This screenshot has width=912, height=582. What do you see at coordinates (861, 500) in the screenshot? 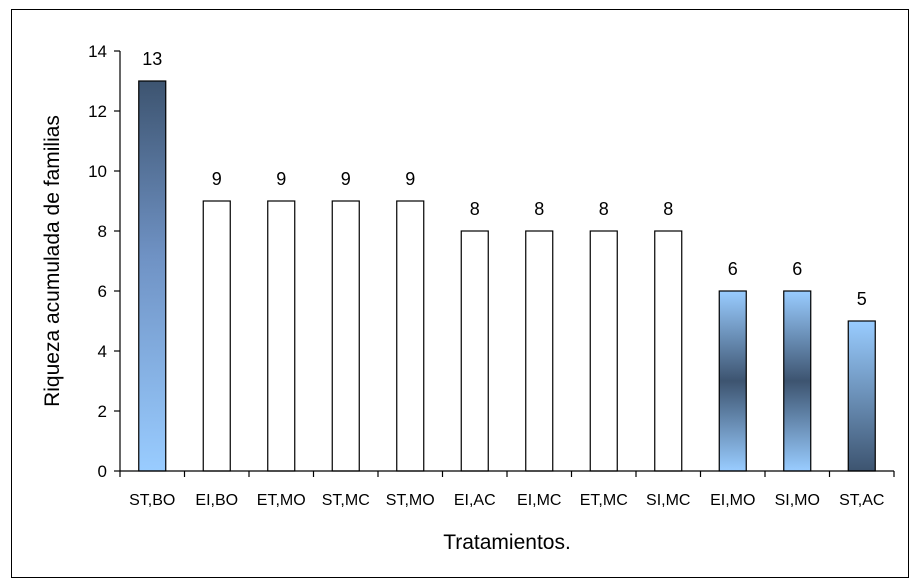
I see `x-tick-label: ST,AC` at bounding box center [861, 500].